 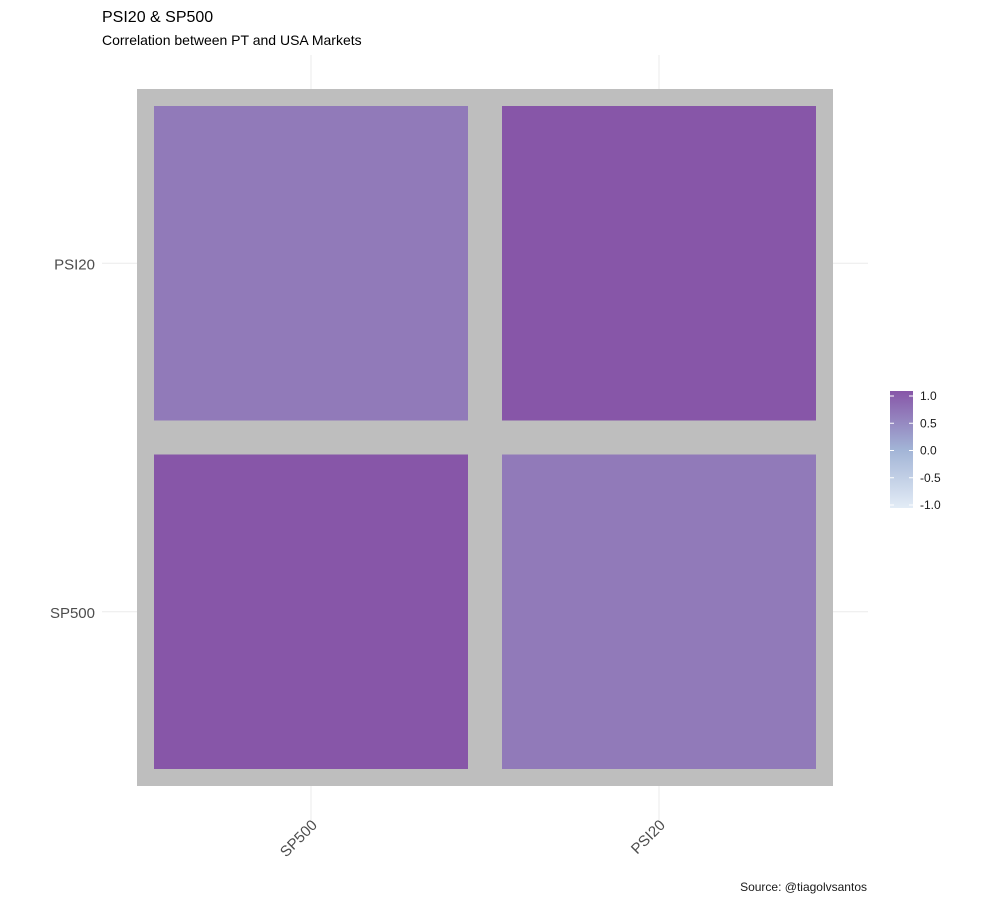 I want to click on tile-psi20-psi20, so click(x=659, y=263).